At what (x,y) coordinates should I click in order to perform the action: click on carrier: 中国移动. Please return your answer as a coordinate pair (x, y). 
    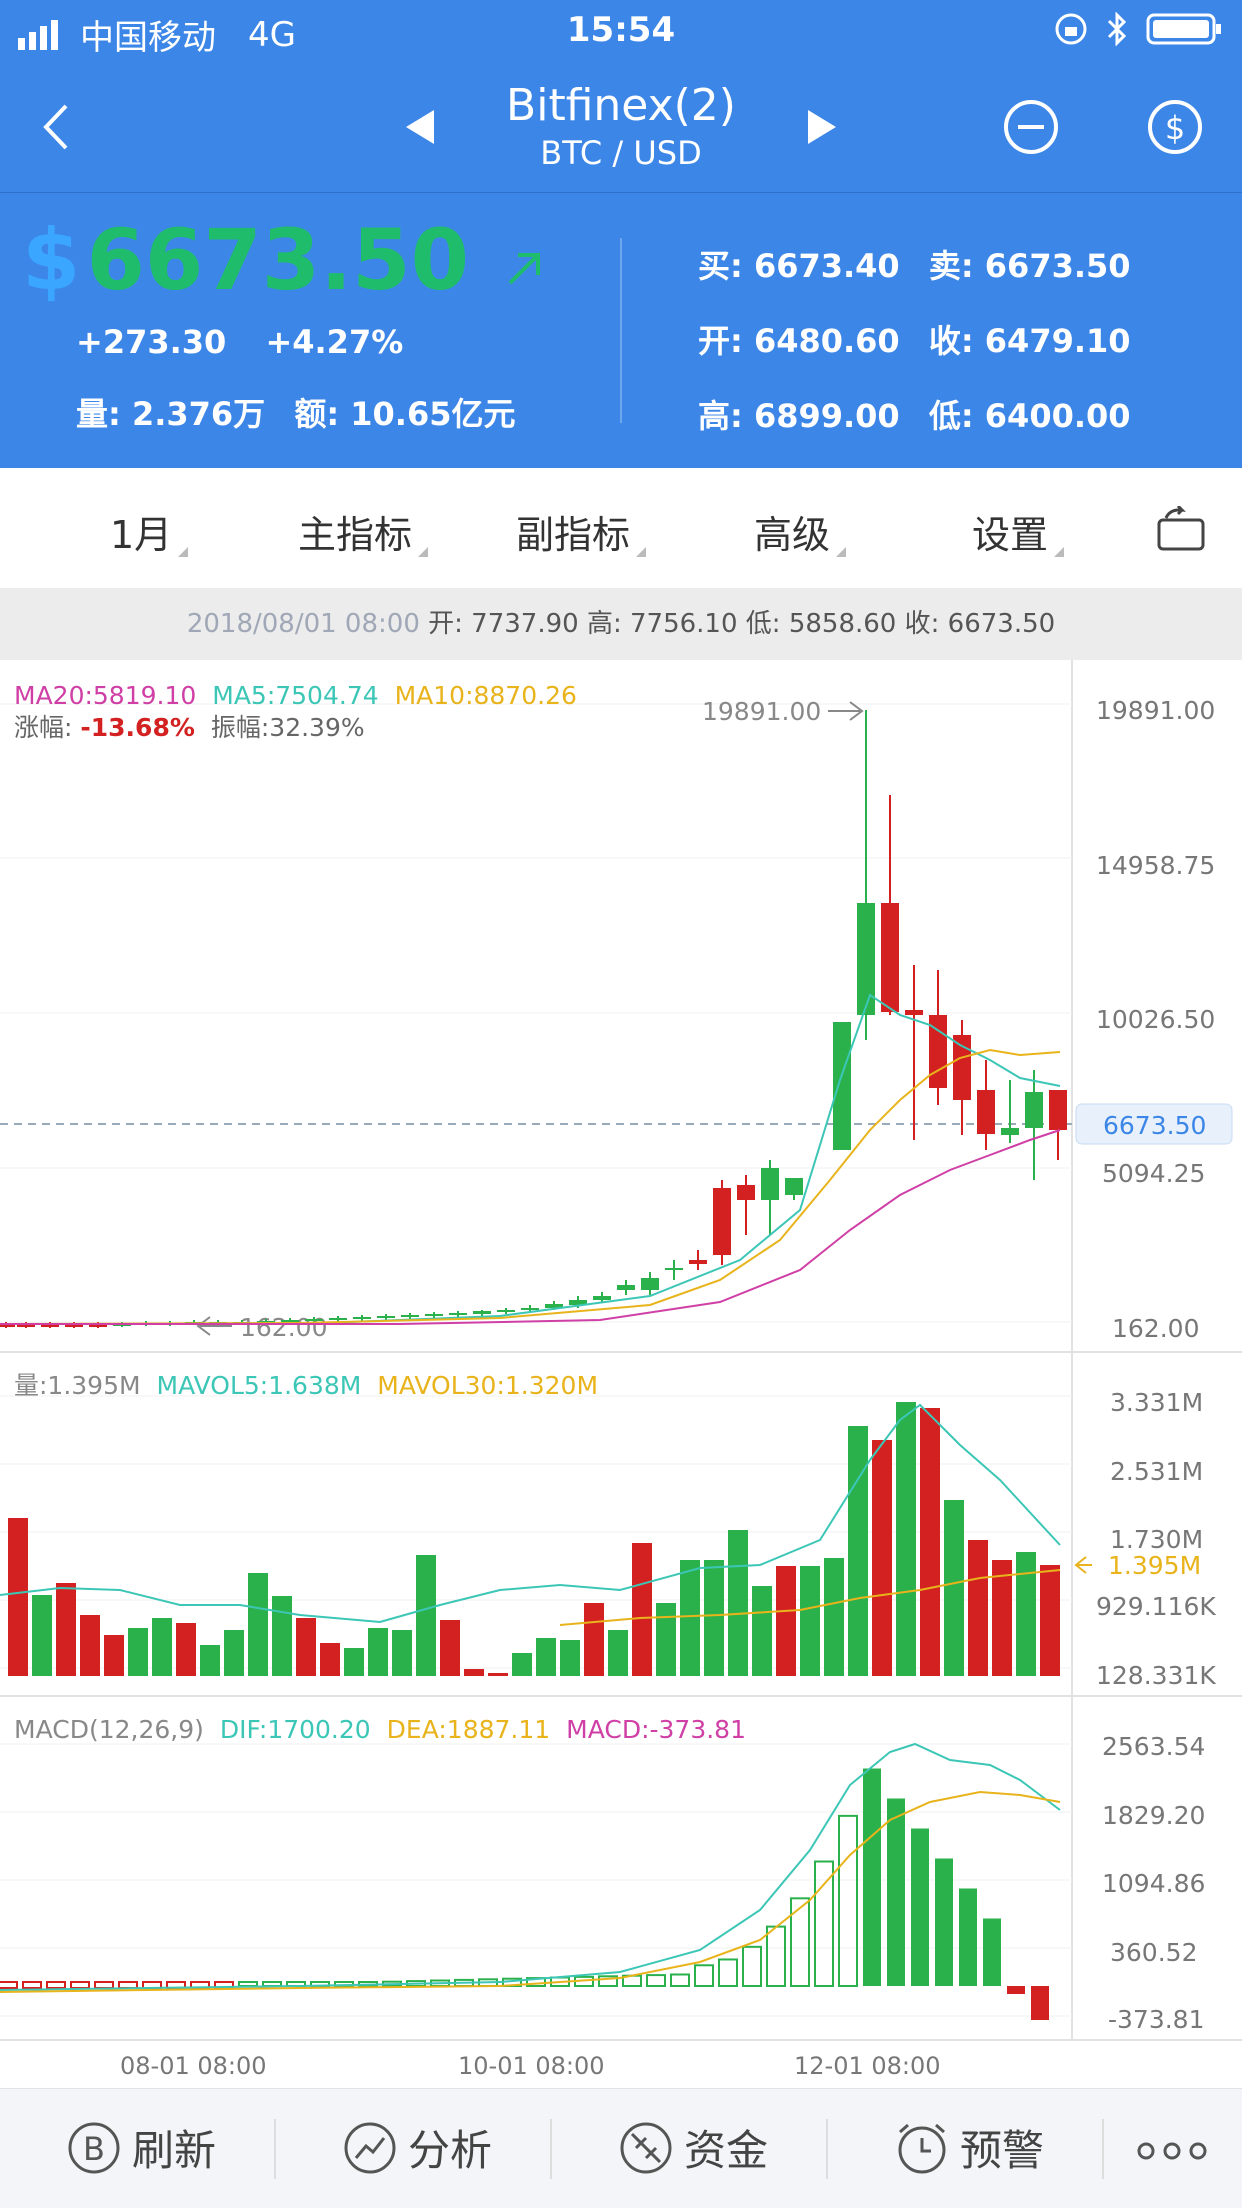
    Looking at the image, I should click on (148, 38).